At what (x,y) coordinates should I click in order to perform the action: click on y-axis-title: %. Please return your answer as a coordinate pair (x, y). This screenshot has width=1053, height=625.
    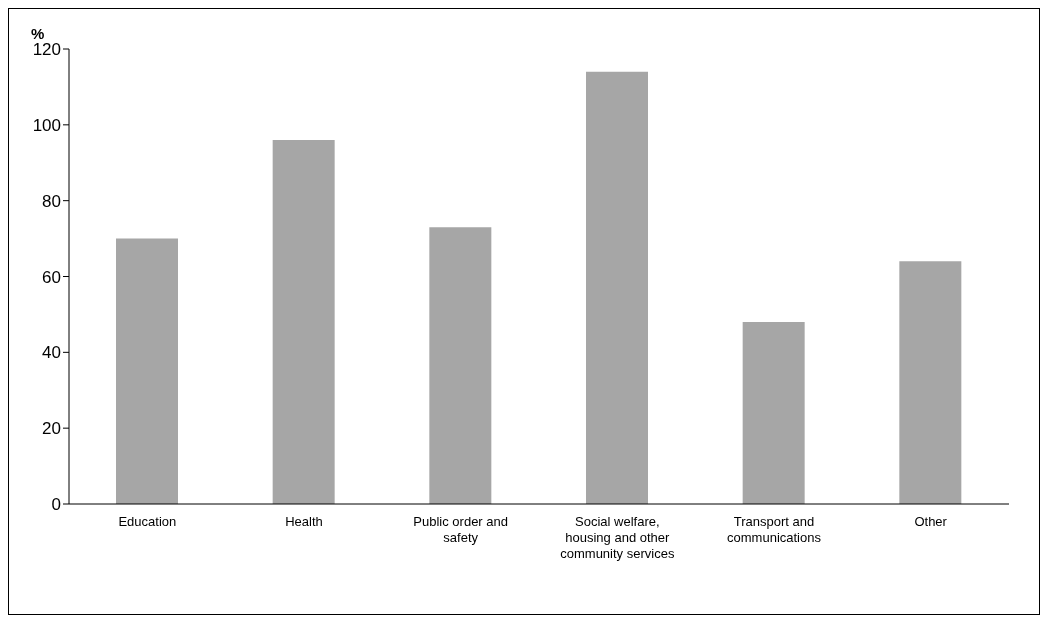
    Looking at the image, I should click on (38, 33).